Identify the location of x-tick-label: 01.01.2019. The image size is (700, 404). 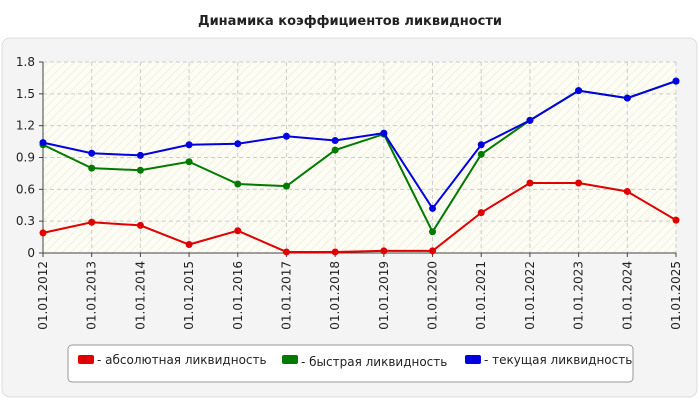
(384, 295).